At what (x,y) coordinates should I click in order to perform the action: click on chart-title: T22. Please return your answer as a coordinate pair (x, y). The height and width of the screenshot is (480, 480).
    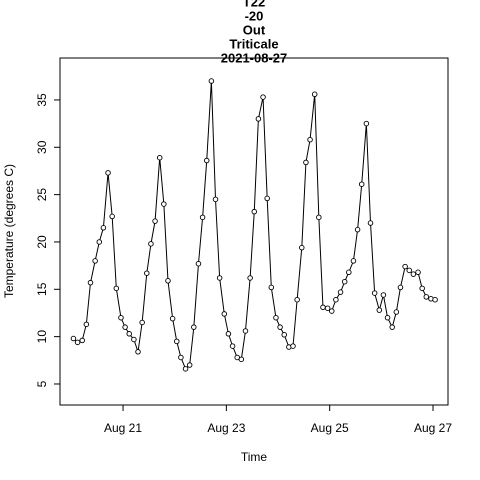
    Looking at the image, I should click on (254, 4).